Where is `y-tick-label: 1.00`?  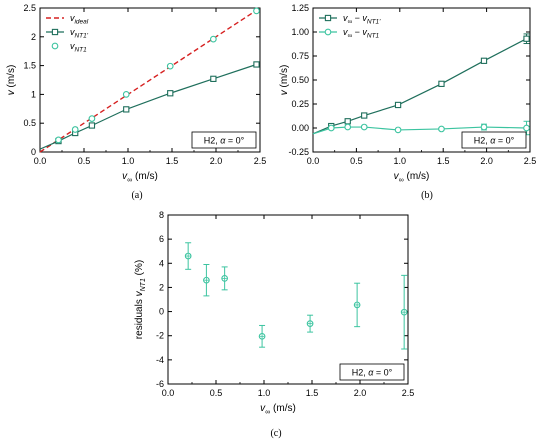 y-tick-label: 1.00 is located at coordinates (300, 32).